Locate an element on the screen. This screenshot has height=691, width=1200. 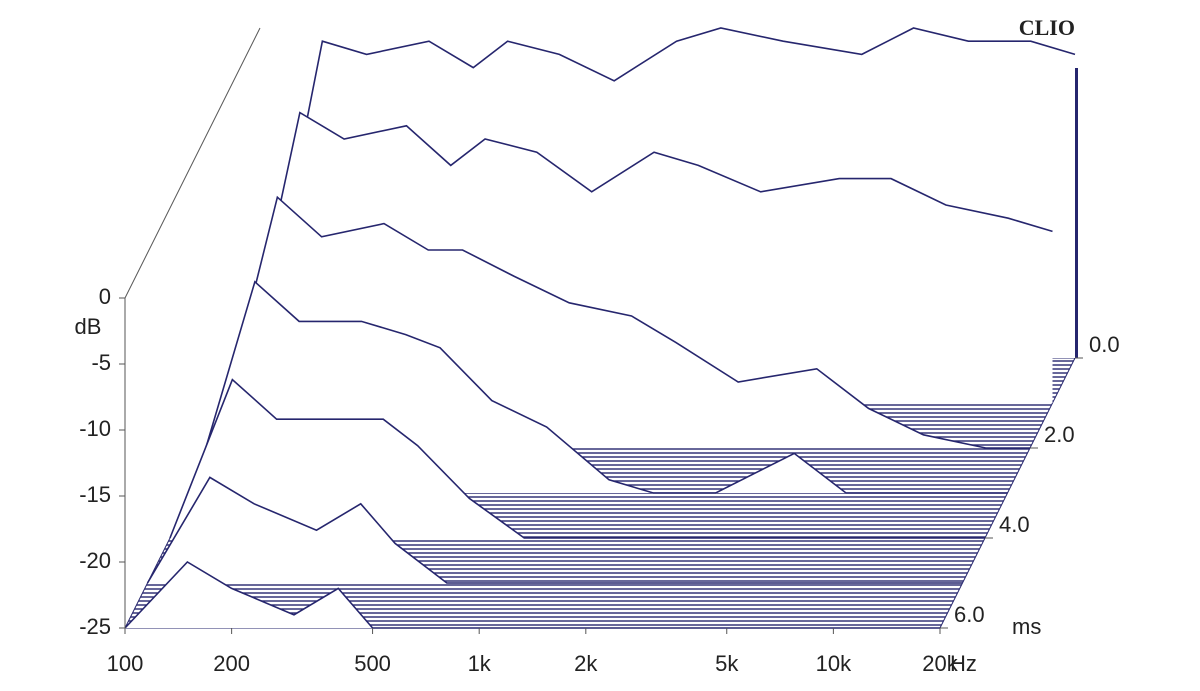
axis-edge is located at coordinates (192, 163).